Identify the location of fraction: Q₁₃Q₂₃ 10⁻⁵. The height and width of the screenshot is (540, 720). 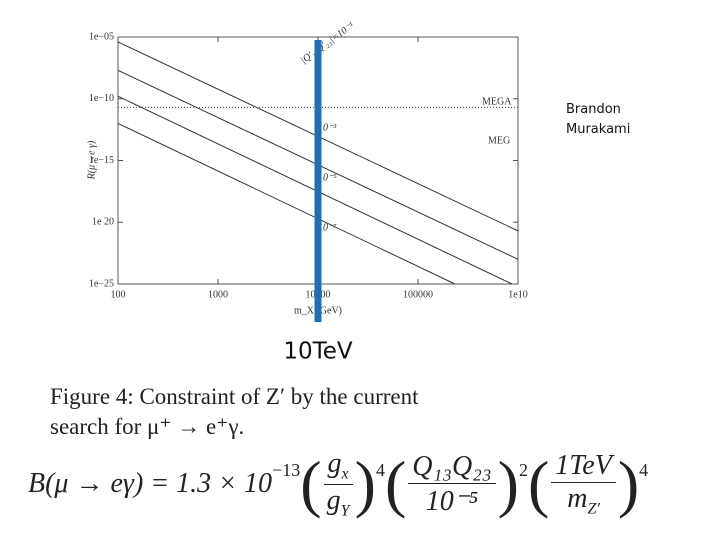
(452, 484).